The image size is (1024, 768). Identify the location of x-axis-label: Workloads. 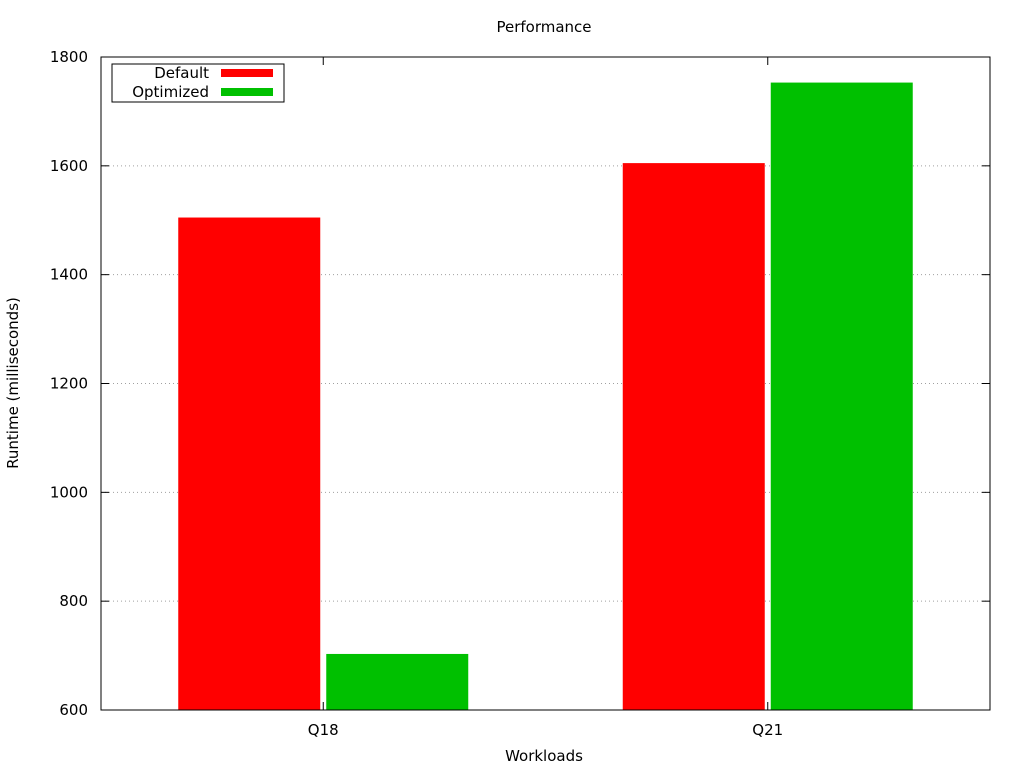
(544, 756).